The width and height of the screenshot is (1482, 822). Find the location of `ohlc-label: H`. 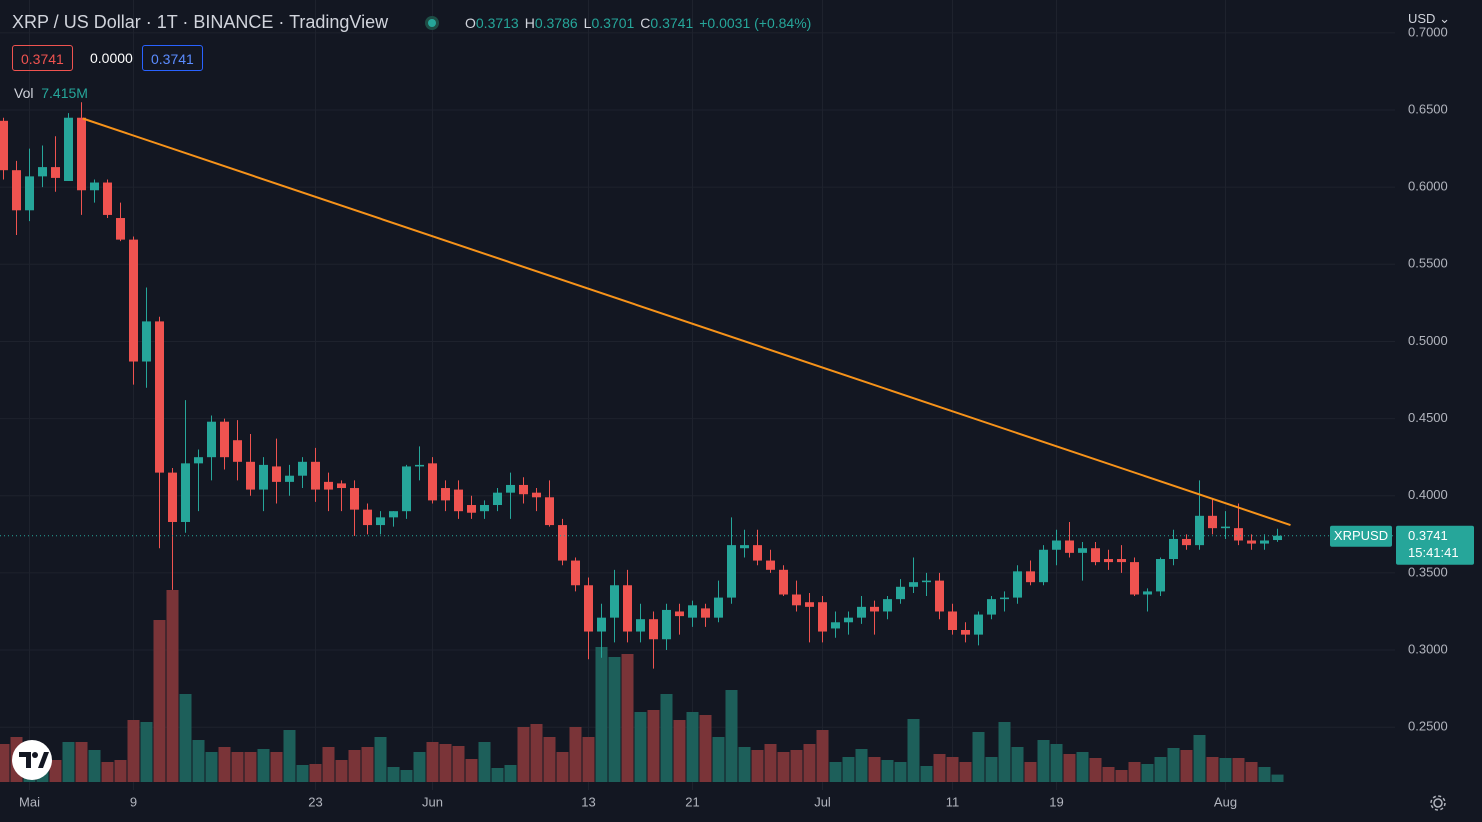

ohlc-label: H is located at coordinates (529, 23).